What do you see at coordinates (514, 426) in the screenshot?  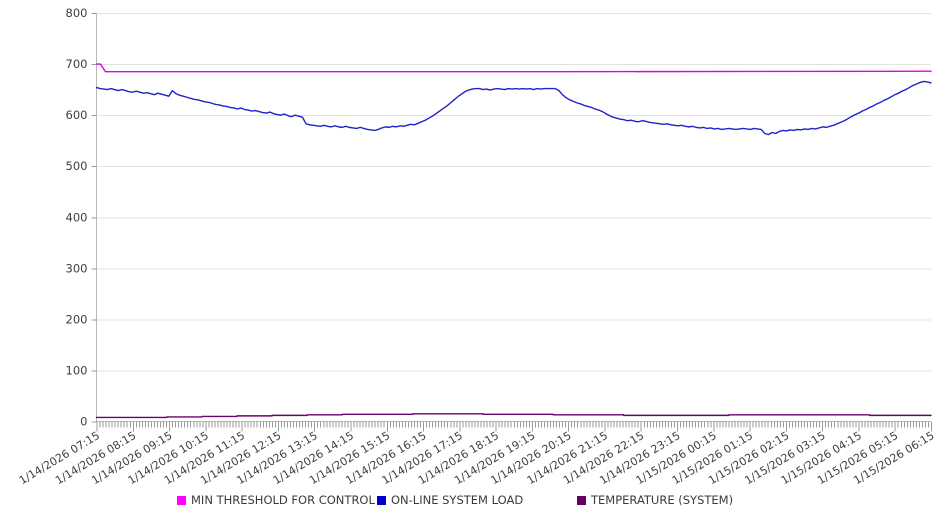 I see `x-axis-major-ticks` at bounding box center [514, 426].